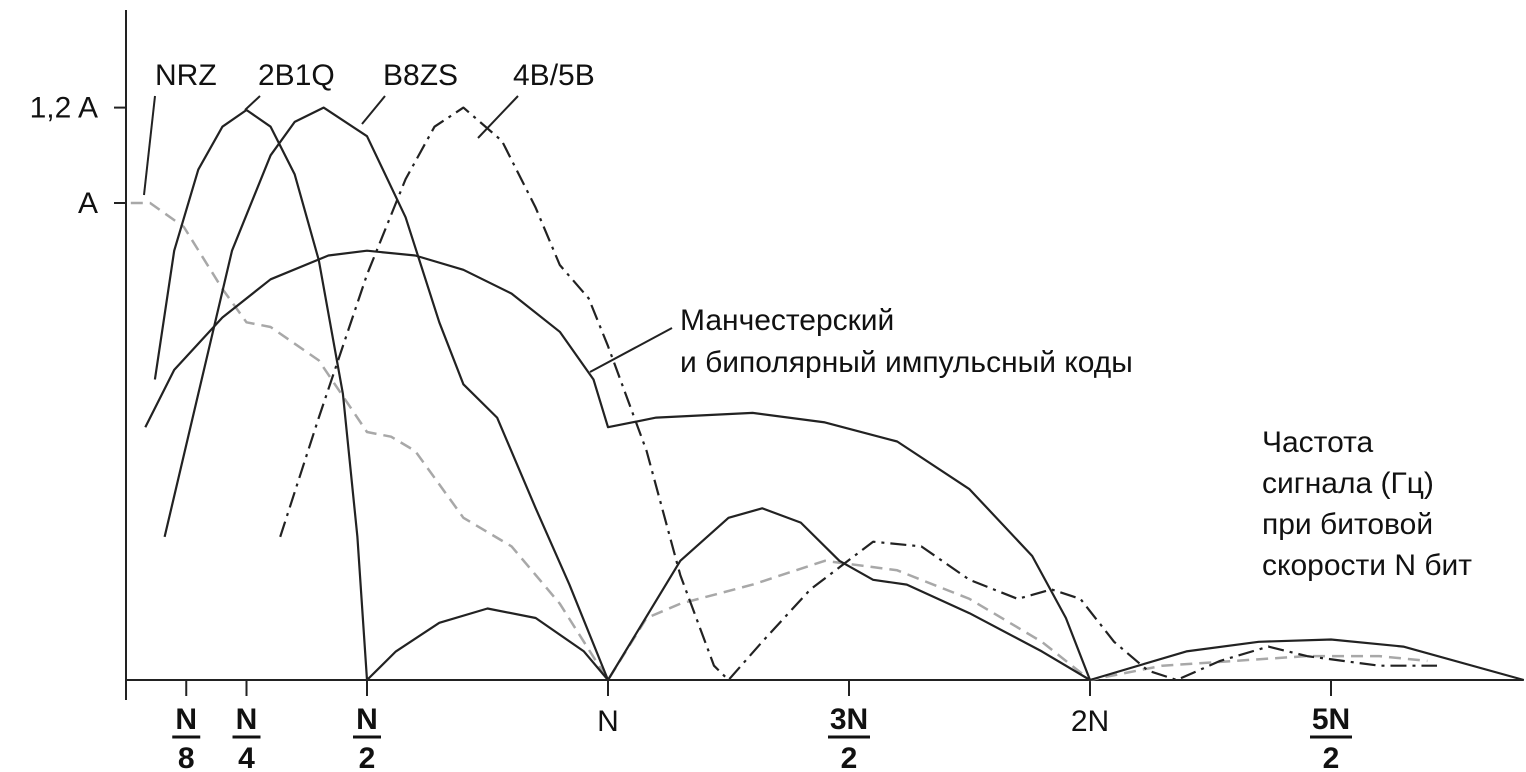 This screenshot has height=772, width=1526. Describe the element at coordinates (420, 75) in the screenshot. I see `series-label-2: B8ZS` at that location.